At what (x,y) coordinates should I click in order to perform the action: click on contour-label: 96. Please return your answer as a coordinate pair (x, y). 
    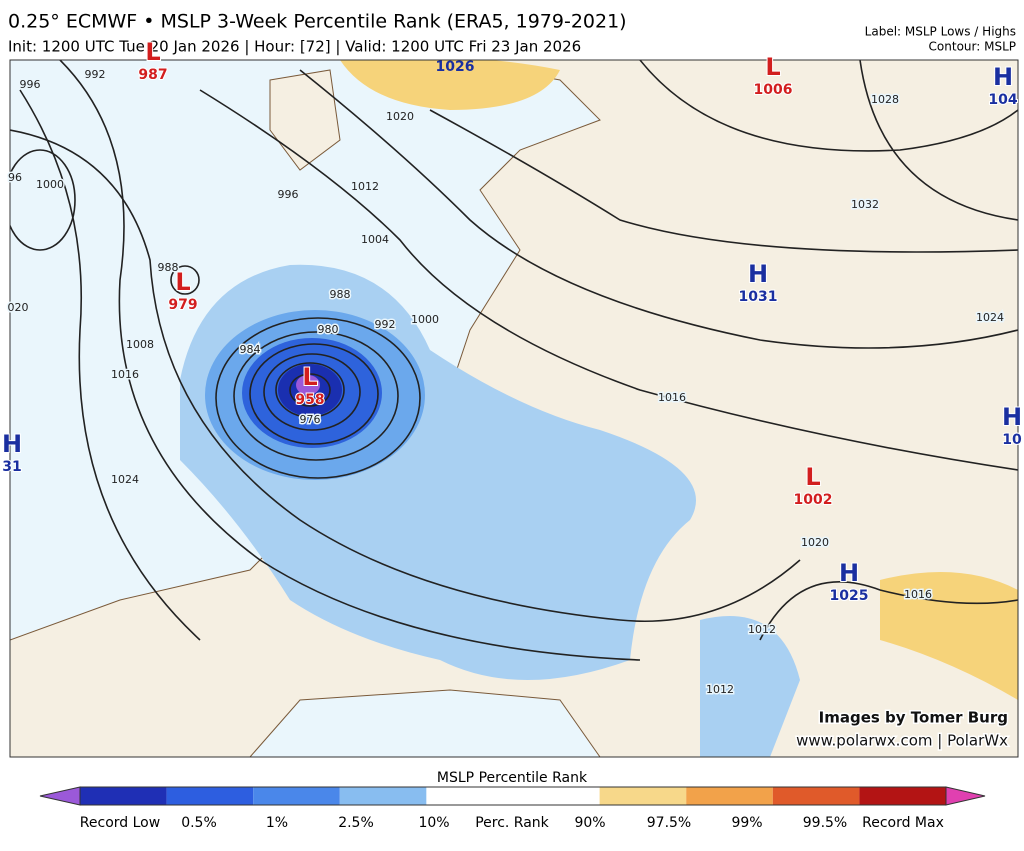
    Looking at the image, I should click on (15, 177).